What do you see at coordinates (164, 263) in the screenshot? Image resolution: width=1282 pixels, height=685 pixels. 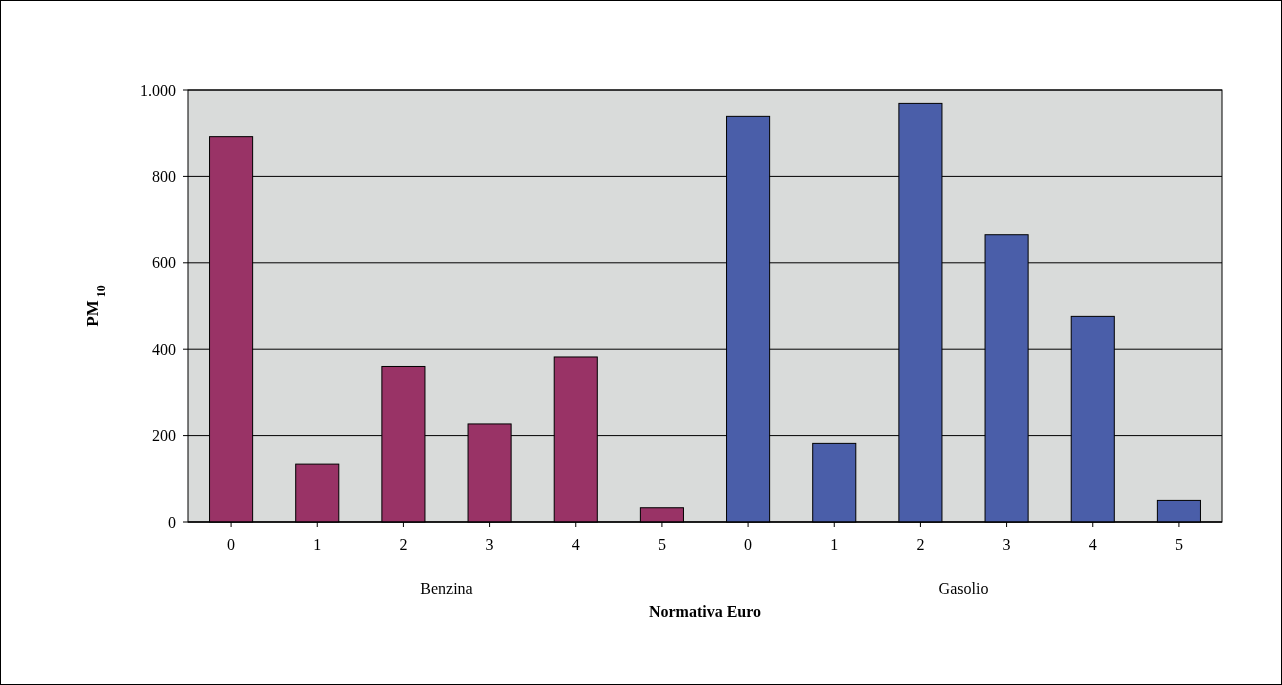 I see `y-tick-label: 600` at bounding box center [164, 263].